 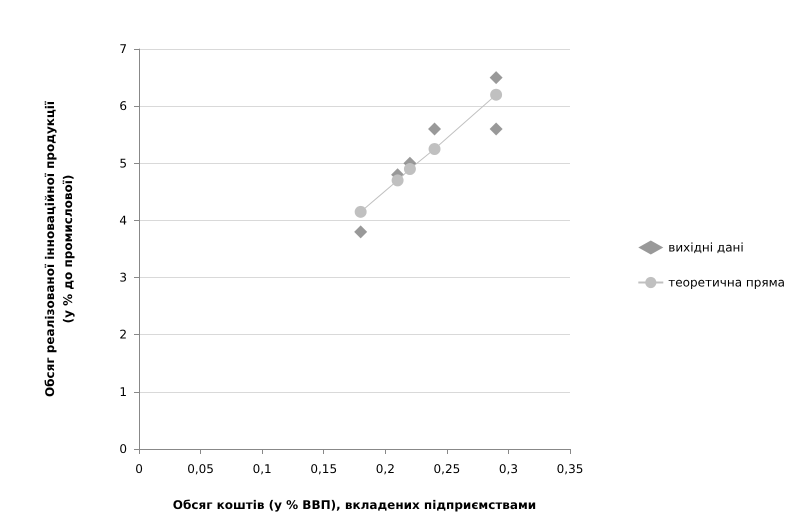 I want to click on x-tick-label: 0,35, so click(x=570, y=469).